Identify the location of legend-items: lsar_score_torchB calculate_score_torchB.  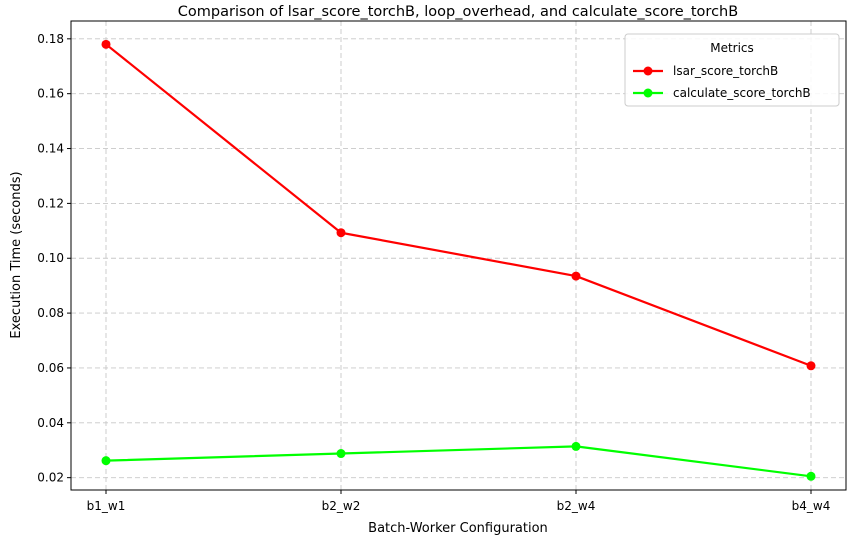
(722, 82).